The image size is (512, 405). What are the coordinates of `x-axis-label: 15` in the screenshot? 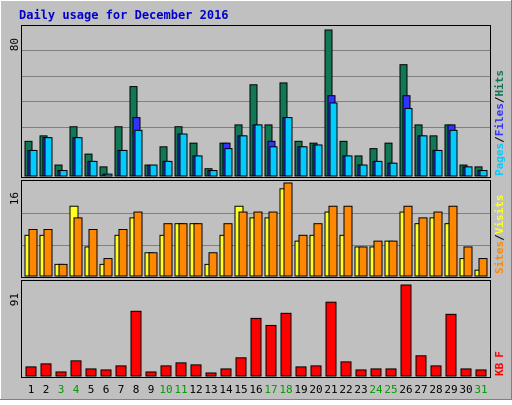 It's located at (240, 389).